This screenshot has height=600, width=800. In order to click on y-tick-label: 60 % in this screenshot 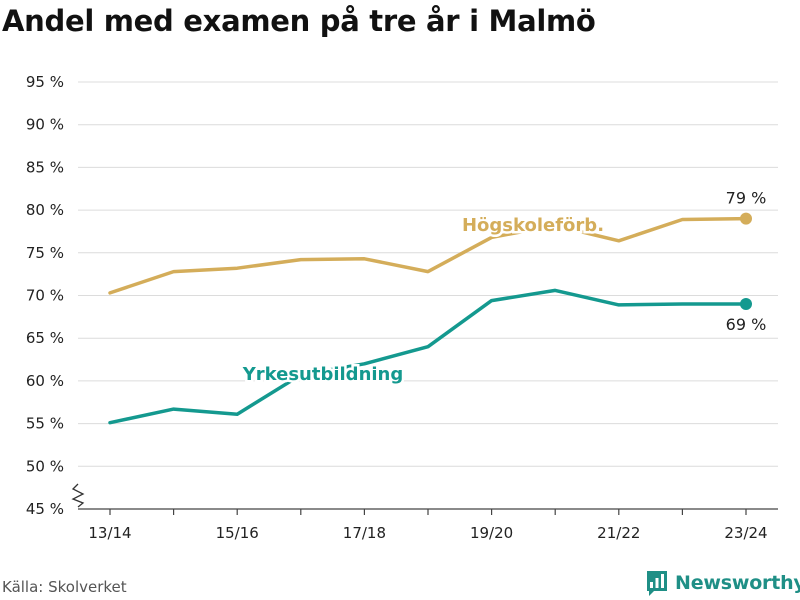, I will do `click(45, 381)`.